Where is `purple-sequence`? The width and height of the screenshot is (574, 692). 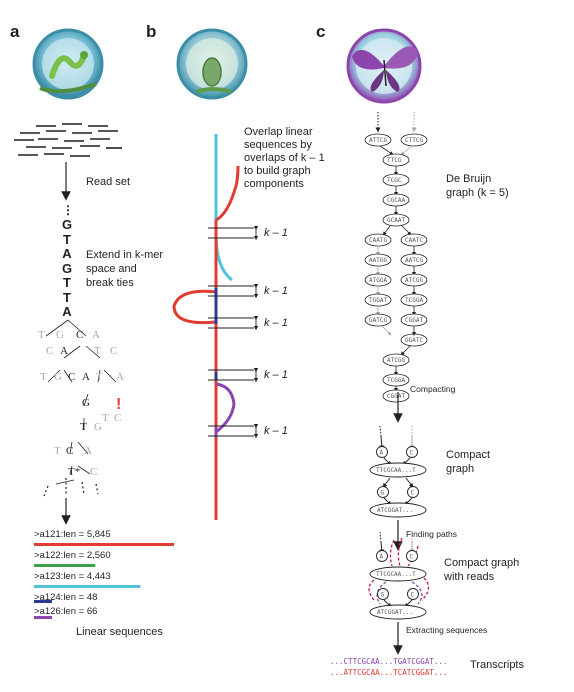
purple-sequence is located at coordinates (225, 408).